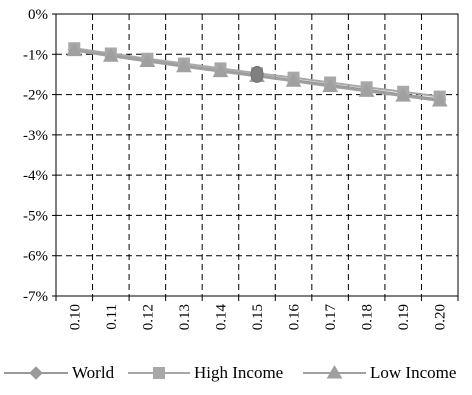 The image size is (472, 395). What do you see at coordinates (334, 372) in the screenshot?
I see `legend-marker-triangle` at bounding box center [334, 372].